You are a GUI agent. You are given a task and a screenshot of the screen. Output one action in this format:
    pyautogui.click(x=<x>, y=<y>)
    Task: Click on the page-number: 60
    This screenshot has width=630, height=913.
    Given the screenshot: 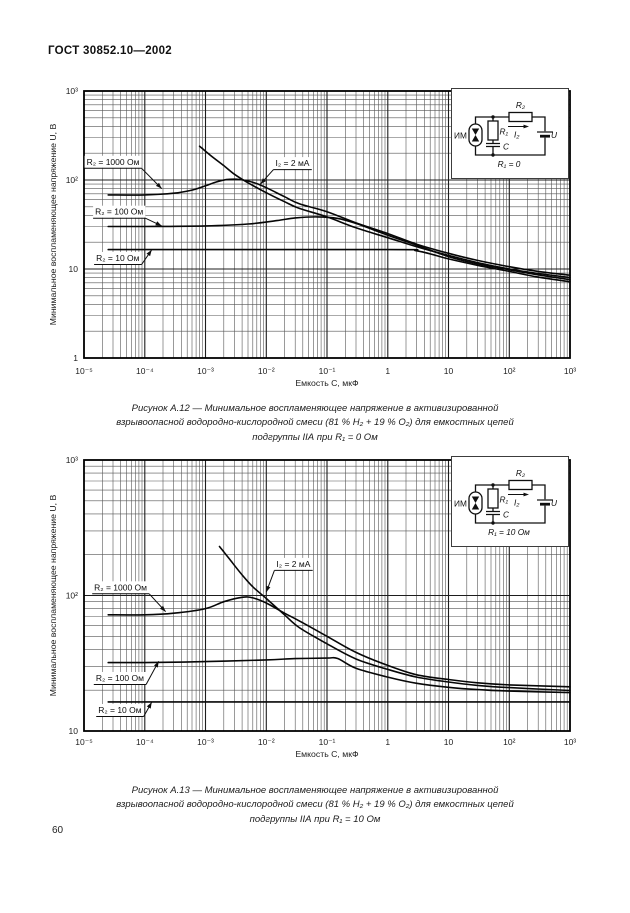 What is the action you would take?
    pyautogui.click(x=58, y=830)
    